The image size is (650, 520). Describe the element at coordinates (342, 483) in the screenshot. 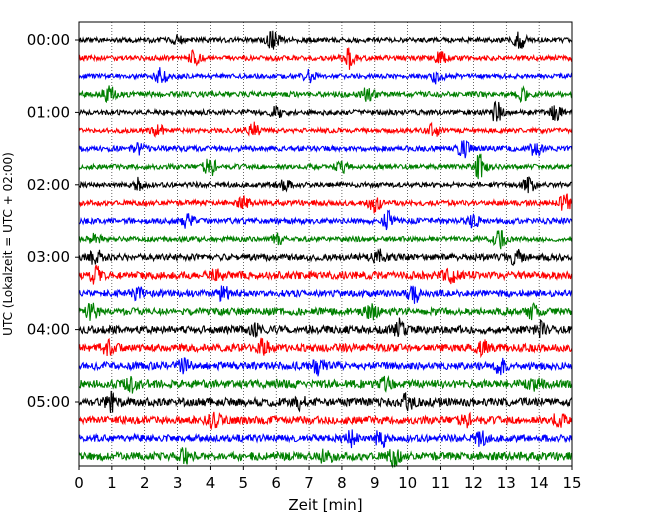

I see `x-tick-label-8: 8` at that location.